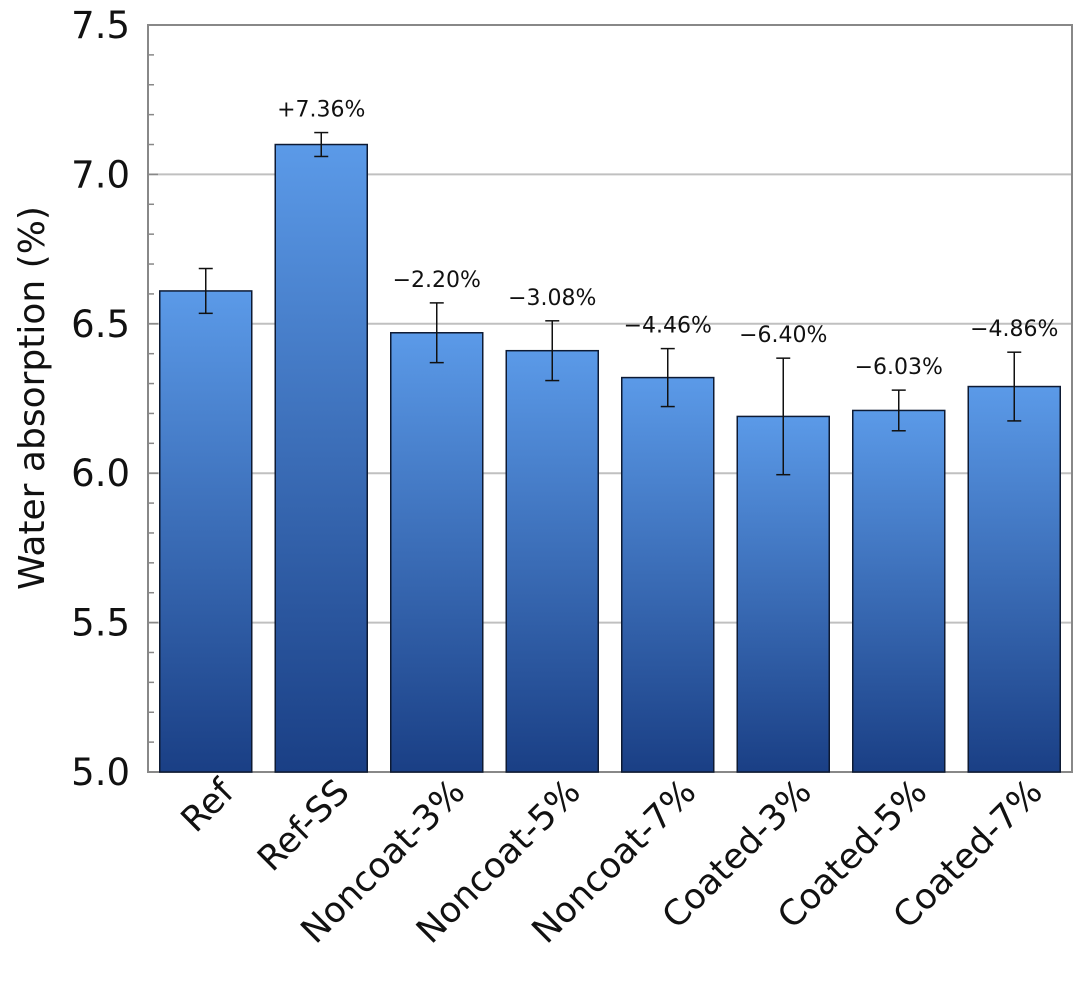  I want to click on data-label: −4.86%, so click(1014, 329).